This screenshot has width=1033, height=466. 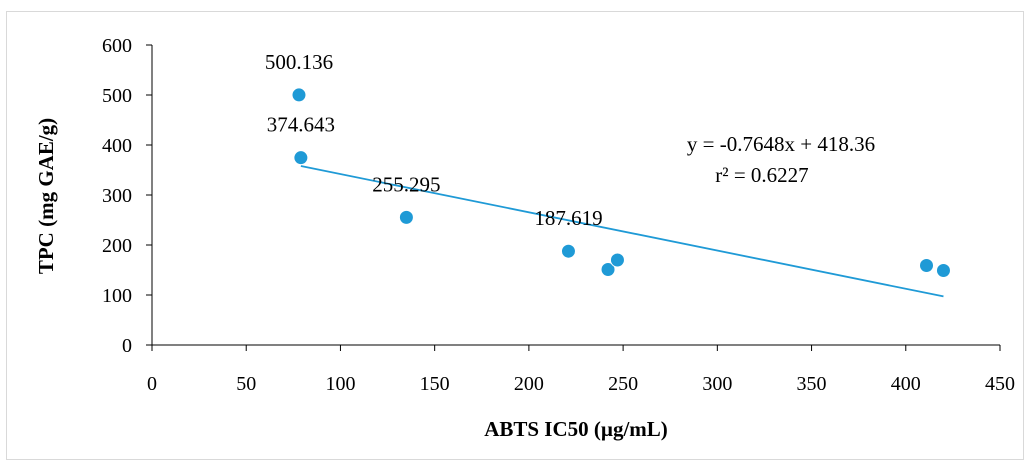 What do you see at coordinates (127, 346) in the screenshot?
I see `y-tick-label: 0` at bounding box center [127, 346].